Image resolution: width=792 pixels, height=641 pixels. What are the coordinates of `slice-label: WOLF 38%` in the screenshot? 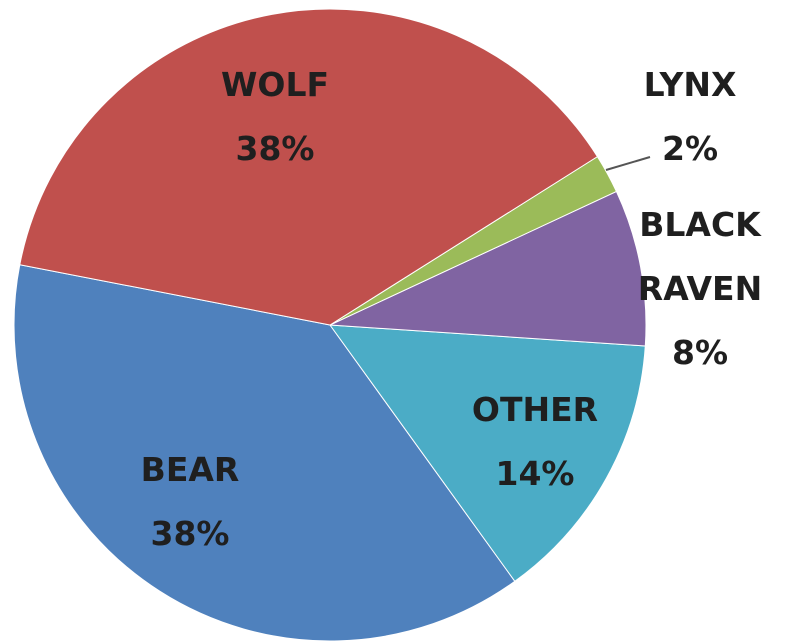 It's located at (275, 117).